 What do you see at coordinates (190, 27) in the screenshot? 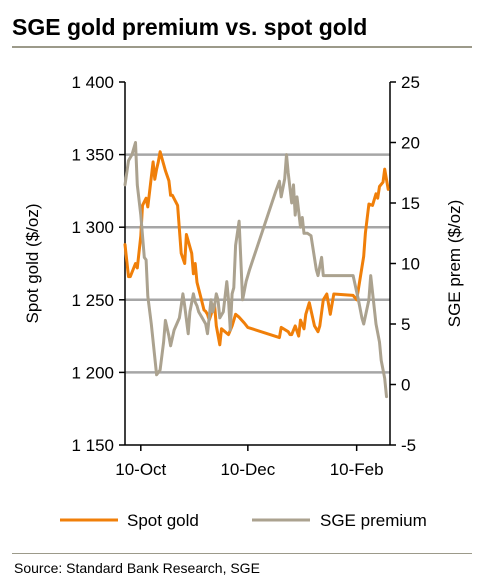
I see `chart-title: SGE gold premium vs. spot gold` at bounding box center [190, 27].